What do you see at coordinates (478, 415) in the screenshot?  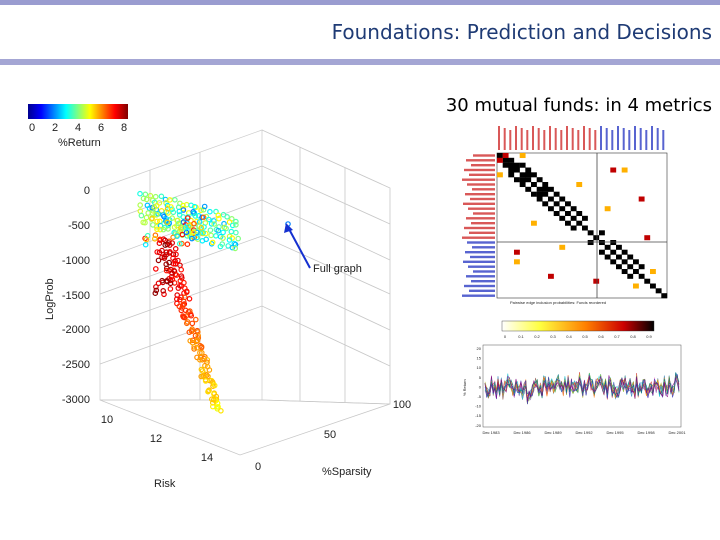 I see `returns-y-tick: -15` at bounding box center [478, 415].